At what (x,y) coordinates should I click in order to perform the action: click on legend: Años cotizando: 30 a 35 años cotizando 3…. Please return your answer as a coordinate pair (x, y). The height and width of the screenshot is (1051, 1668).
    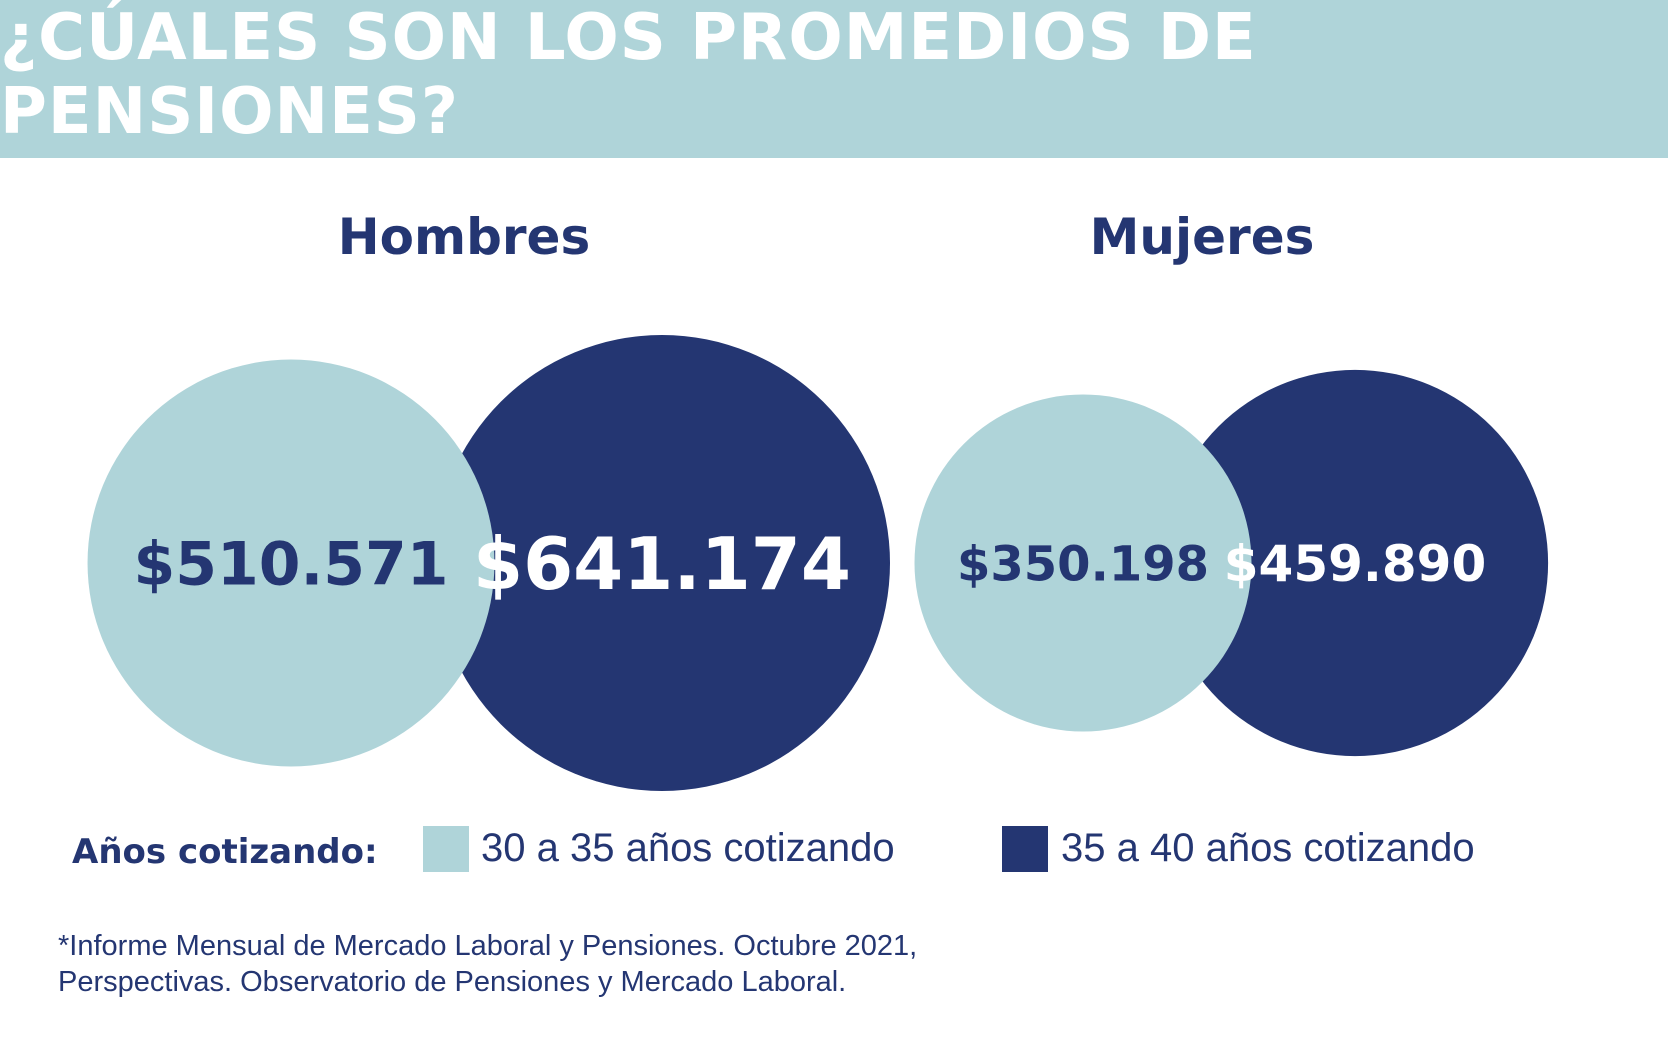
    Looking at the image, I should click on (834, 854).